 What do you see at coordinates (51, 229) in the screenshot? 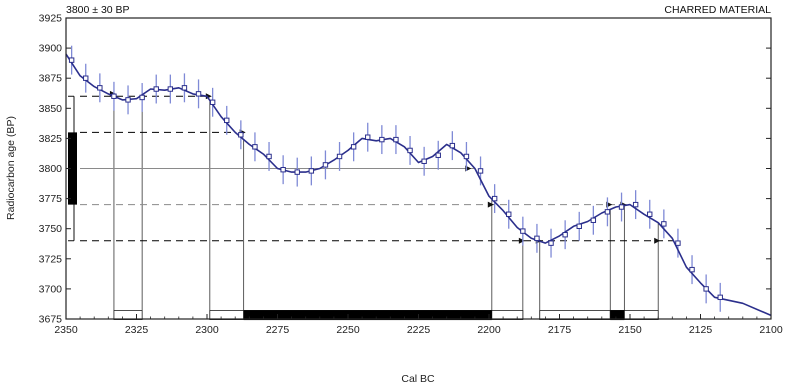
I see `y-tick-label: 3750` at bounding box center [51, 229].